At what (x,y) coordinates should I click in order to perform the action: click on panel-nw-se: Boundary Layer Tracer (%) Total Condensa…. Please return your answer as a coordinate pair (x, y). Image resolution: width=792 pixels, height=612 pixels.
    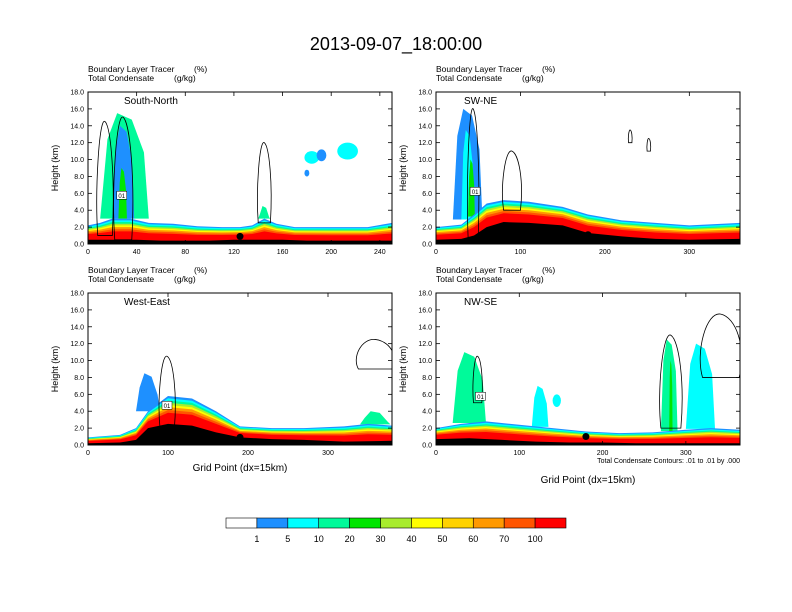
    Looking at the image, I should click on (569, 361).